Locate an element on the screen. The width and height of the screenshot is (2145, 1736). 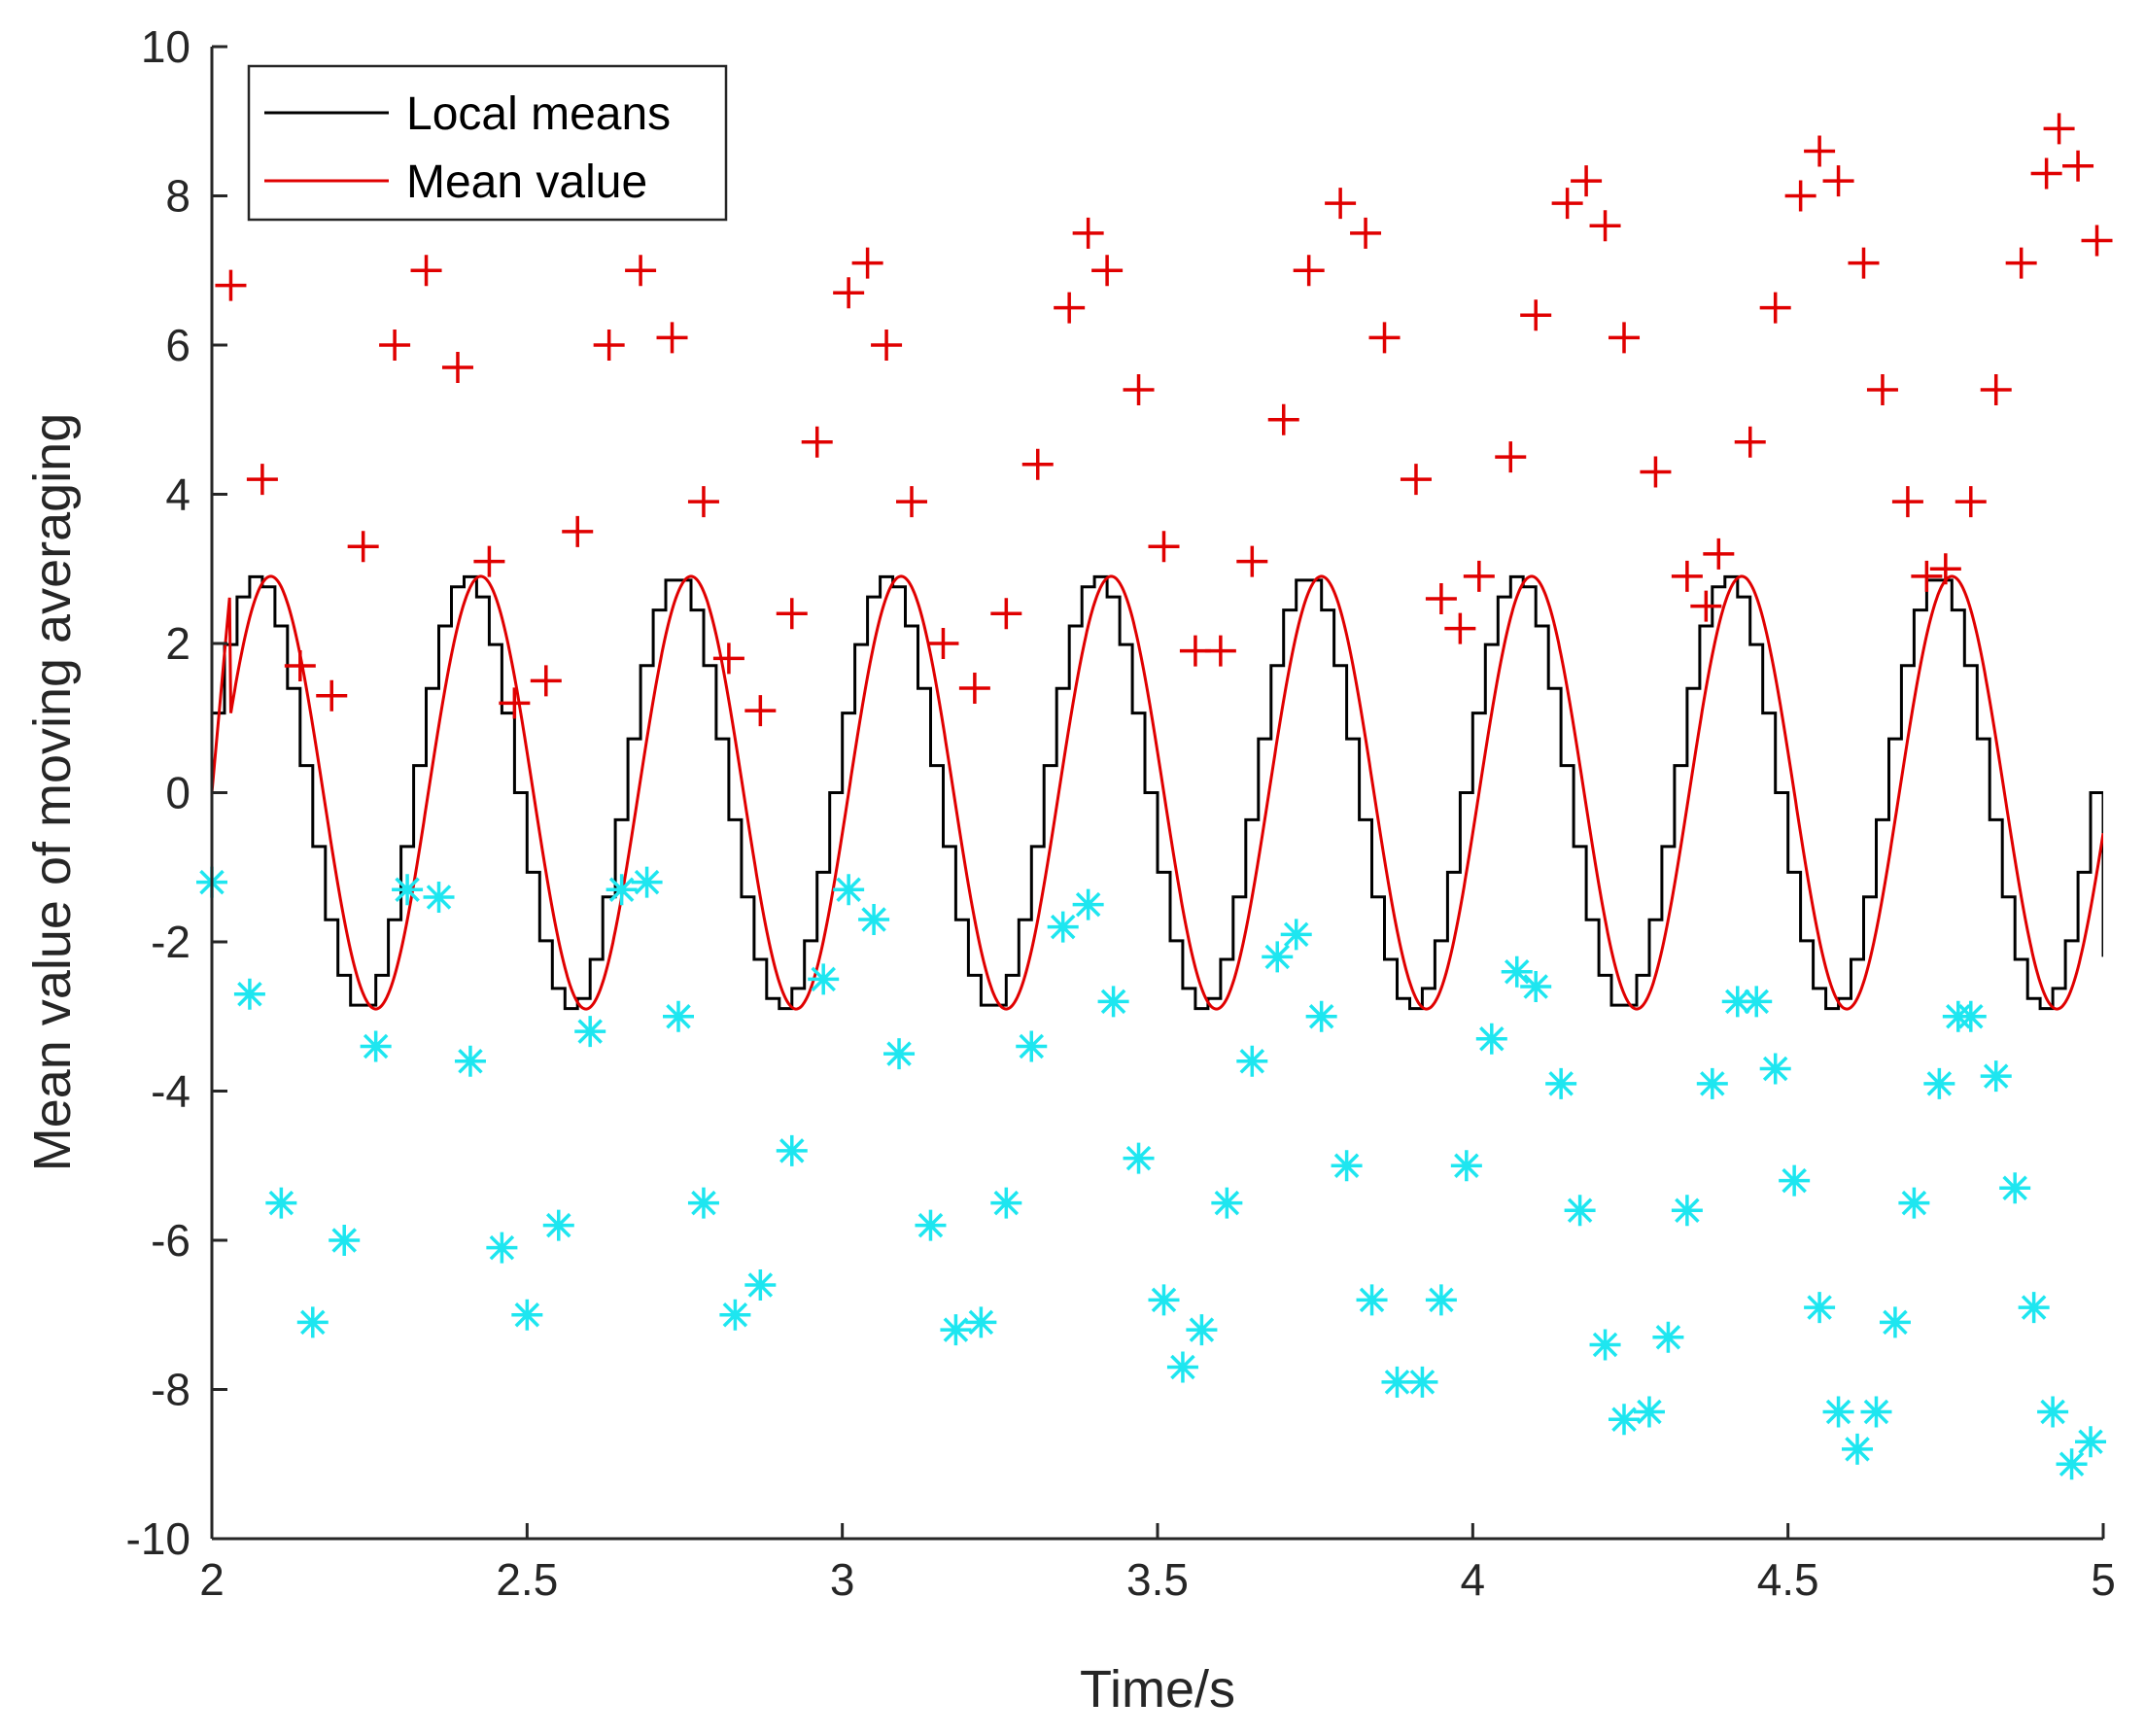
x-tick-label: 2 is located at coordinates (212, 1580).